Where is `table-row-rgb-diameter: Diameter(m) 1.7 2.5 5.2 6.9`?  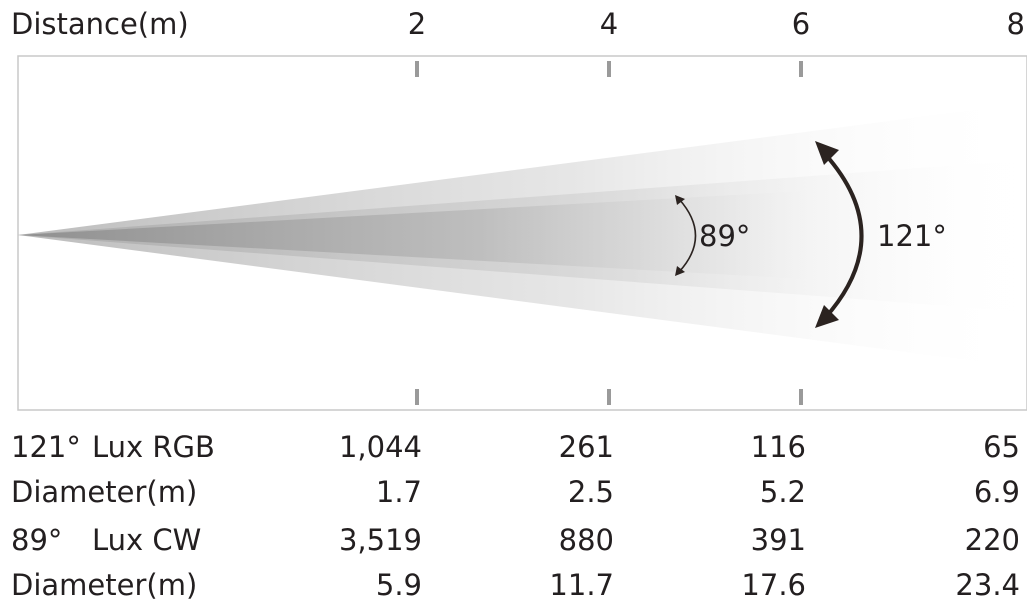
table-row-rgb-diameter: Diameter(m) 1.7 2.5 5.2 6.9 is located at coordinates (513, 492).